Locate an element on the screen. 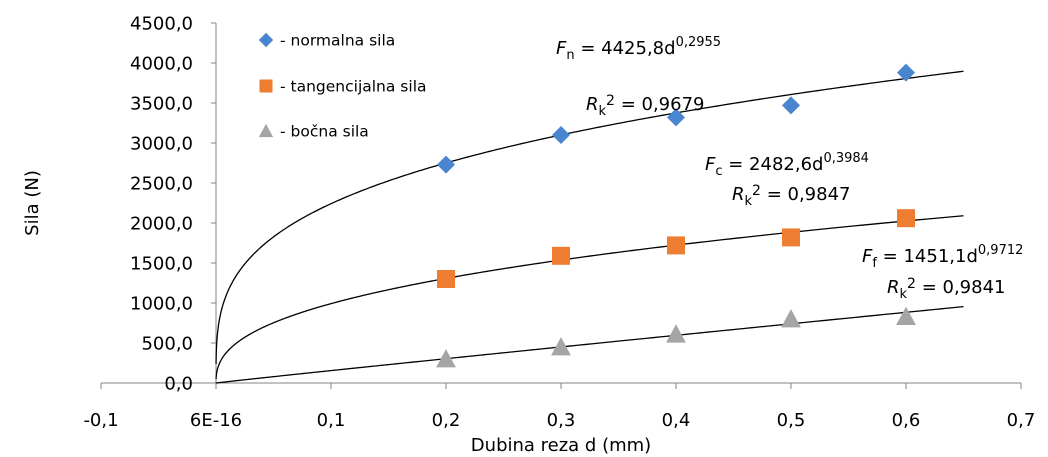 Image resolution: width=1048 pixels, height=457 pixels. y-tick-label: 2500,0 is located at coordinates (161, 184).